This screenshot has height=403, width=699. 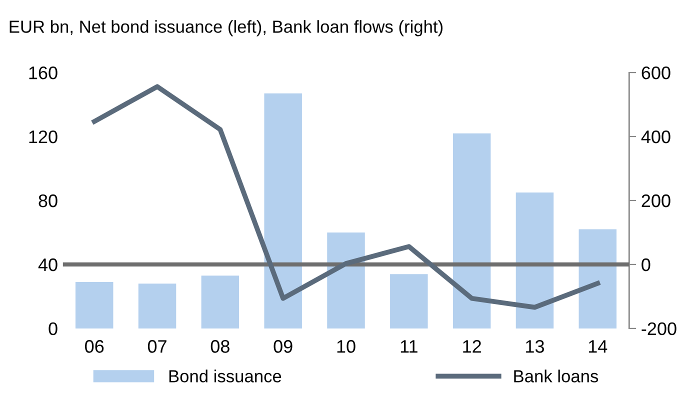 I want to click on y2-tick-label: 400, so click(x=655, y=137).